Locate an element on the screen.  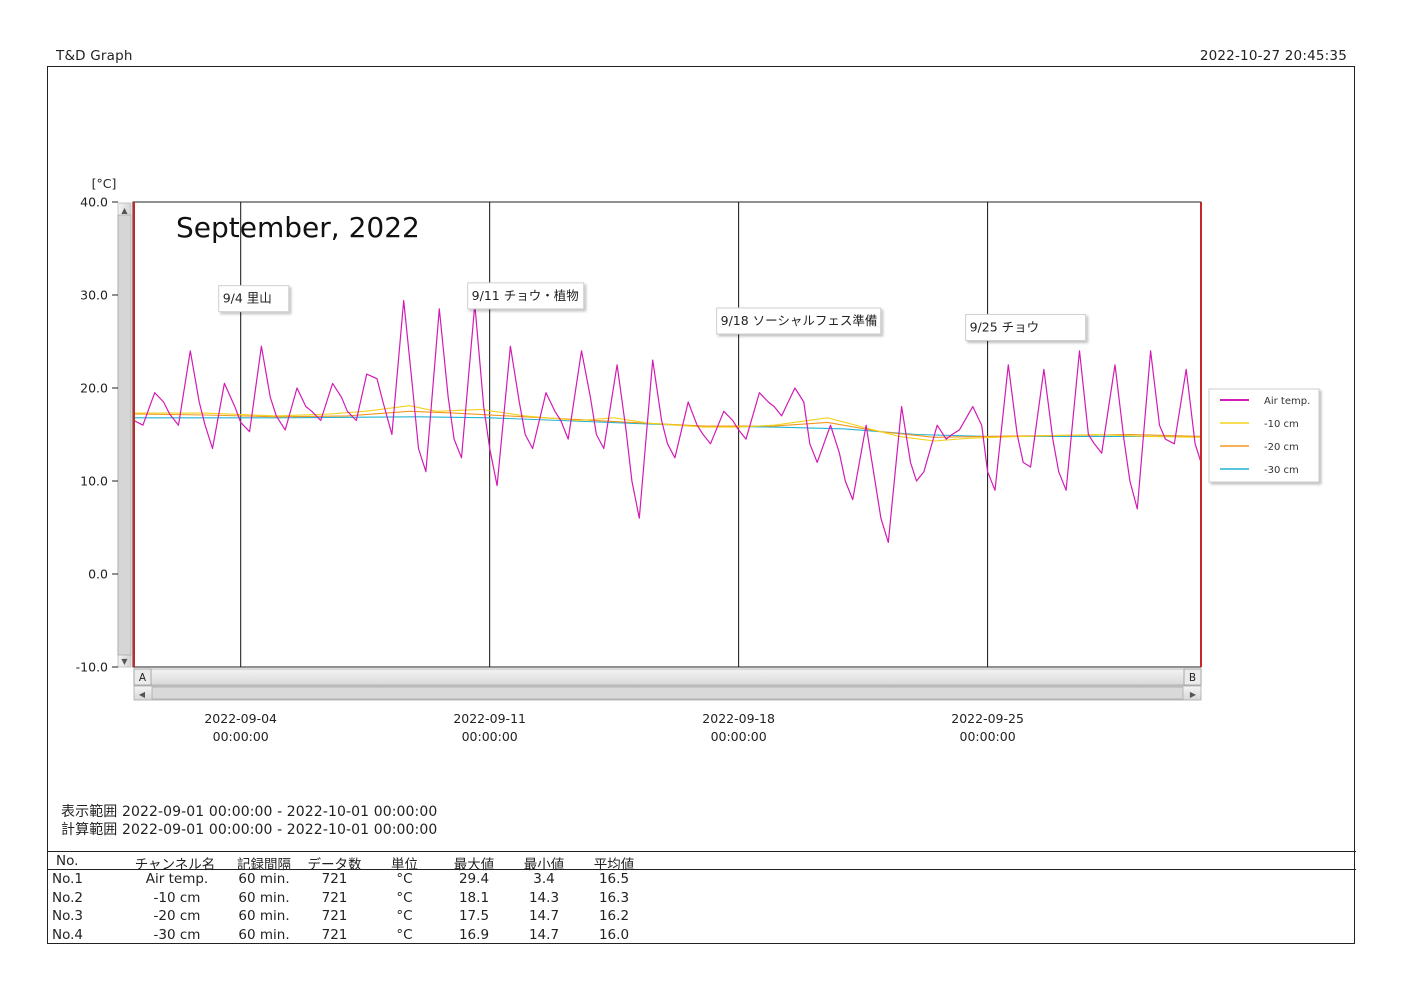
table-row: No.1 Air temp. 60 min. 721 °C 29.4 3.4 16.5 is located at coordinates (701, 879).